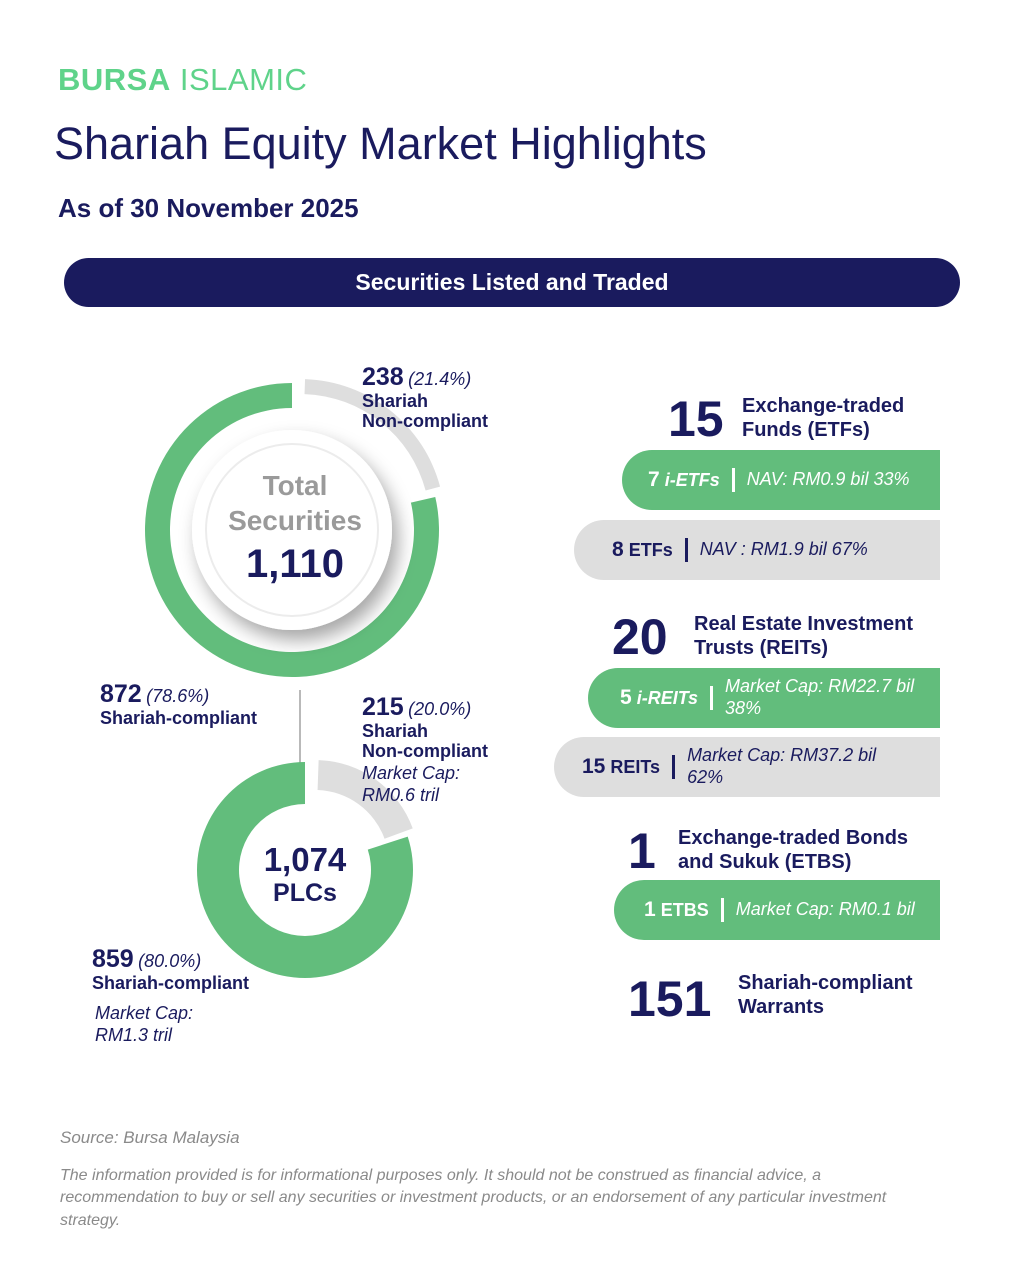 The image size is (1024, 1280). I want to click on etbs-label: Exchange-traded Bonds and Sukuk (ETBS), so click(793, 850).